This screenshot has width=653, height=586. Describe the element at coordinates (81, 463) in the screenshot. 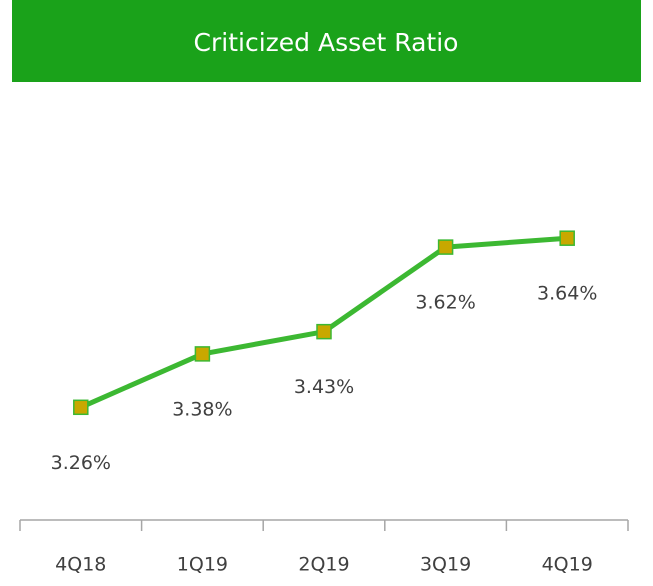

I see `data-label: 3.26%` at that location.